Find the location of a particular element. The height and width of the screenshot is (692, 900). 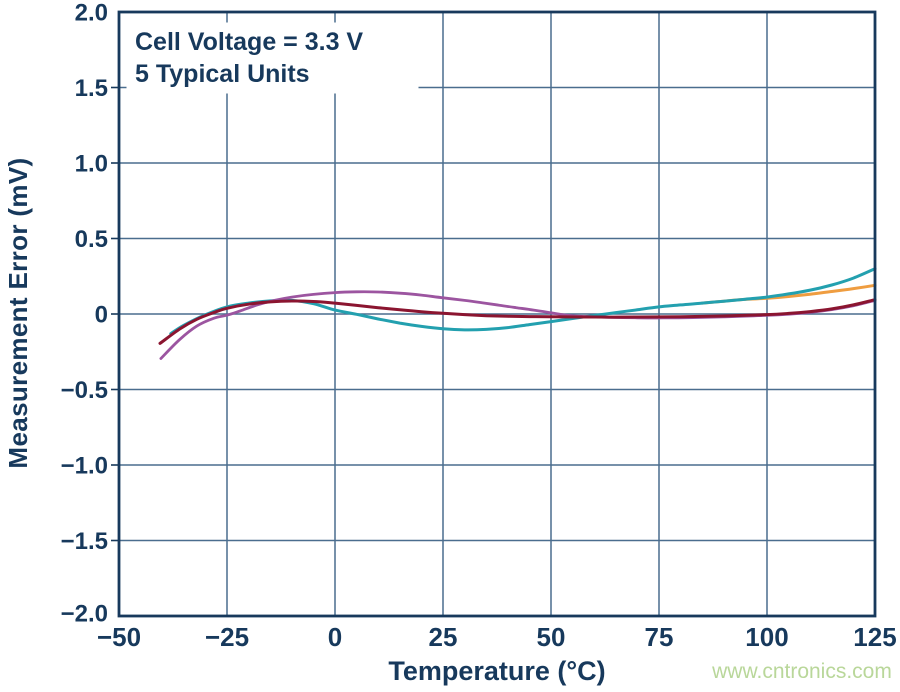

svg-text: Temperature (°C) is located at coordinates (496, 671).